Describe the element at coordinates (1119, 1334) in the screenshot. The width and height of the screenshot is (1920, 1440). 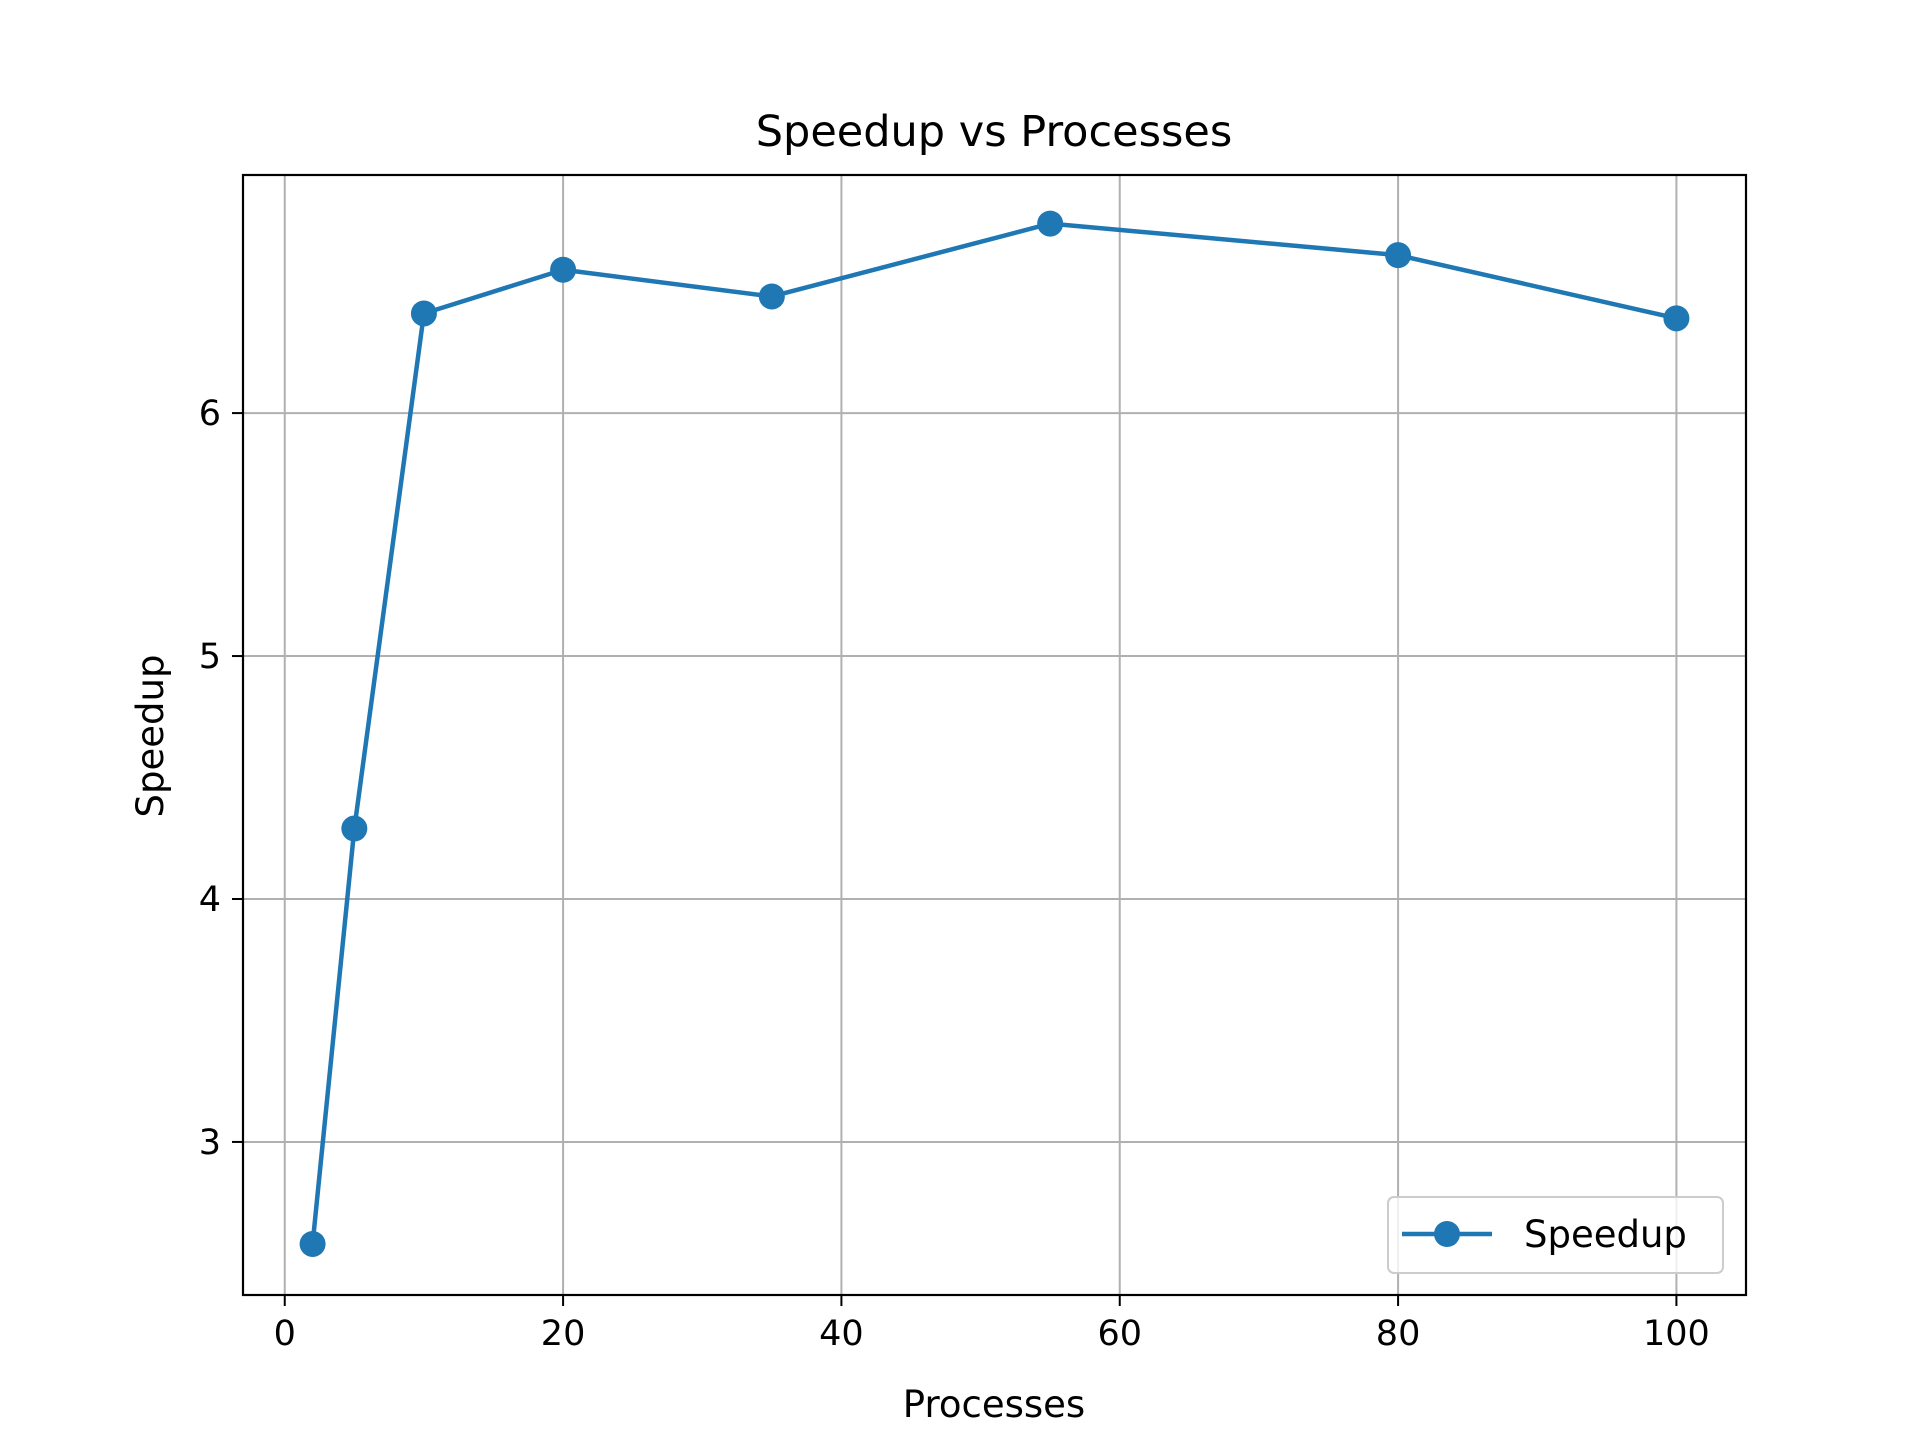
I see `x-tick-label: 60` at that location.